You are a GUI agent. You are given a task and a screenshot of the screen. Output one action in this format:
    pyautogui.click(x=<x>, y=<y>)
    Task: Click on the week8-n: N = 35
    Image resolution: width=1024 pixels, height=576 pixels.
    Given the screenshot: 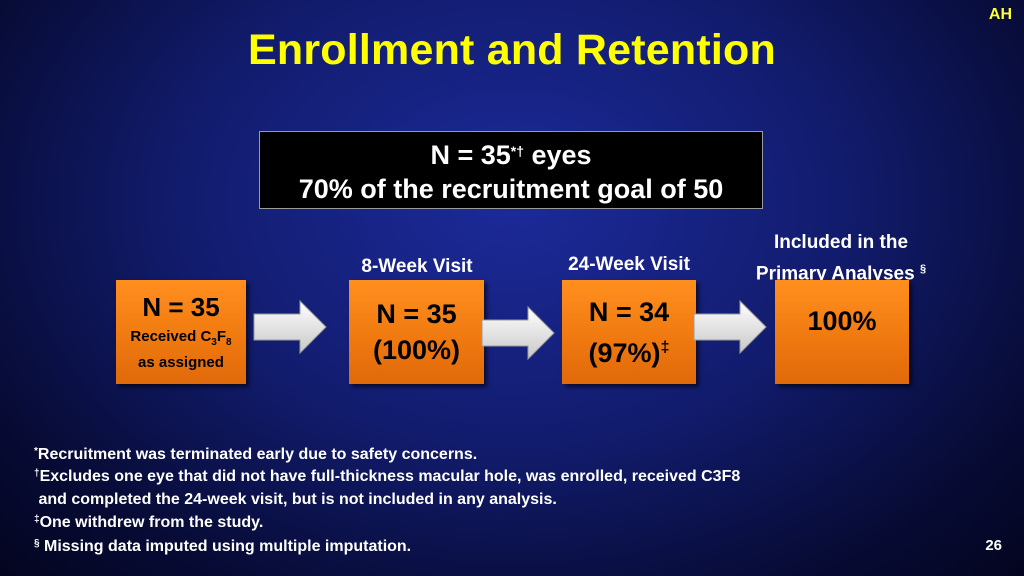 What is the action you would take?
    pyautogui.click(x=416, y=314)
    